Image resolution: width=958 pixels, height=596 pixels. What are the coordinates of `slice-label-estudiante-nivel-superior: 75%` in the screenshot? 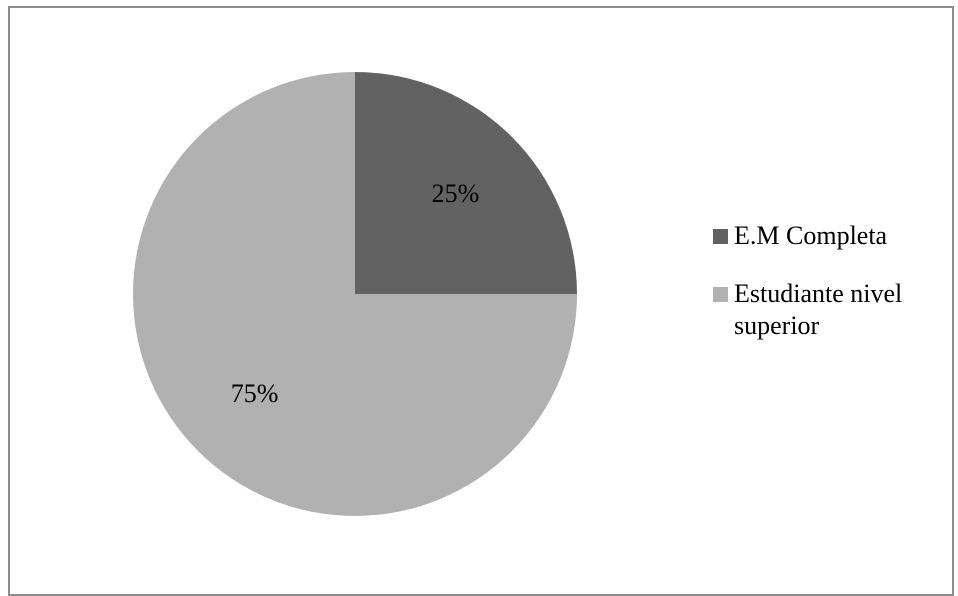 It's located at (254, 394).